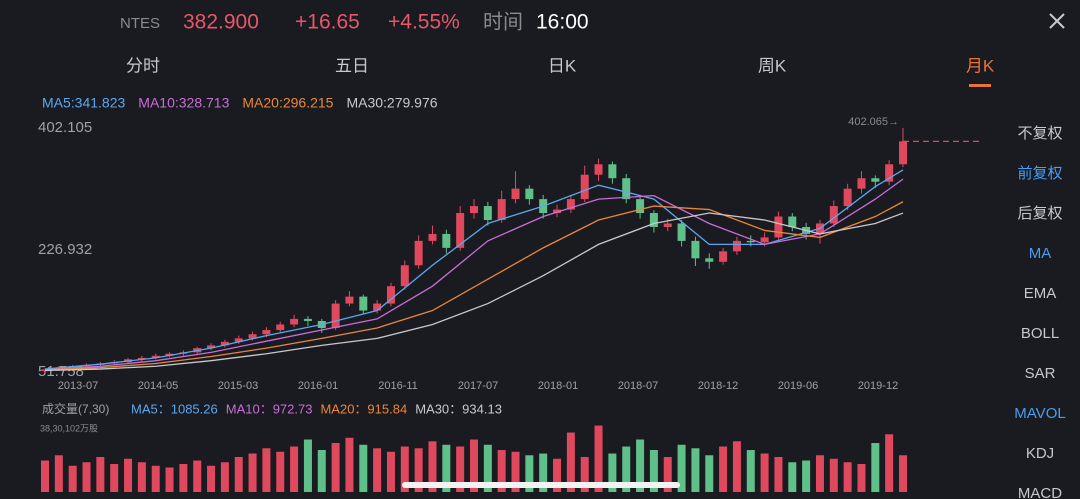 This screenshot has width=1080, height=499. I want to click on x-tick-label: 2016-11, so click(398, 386).